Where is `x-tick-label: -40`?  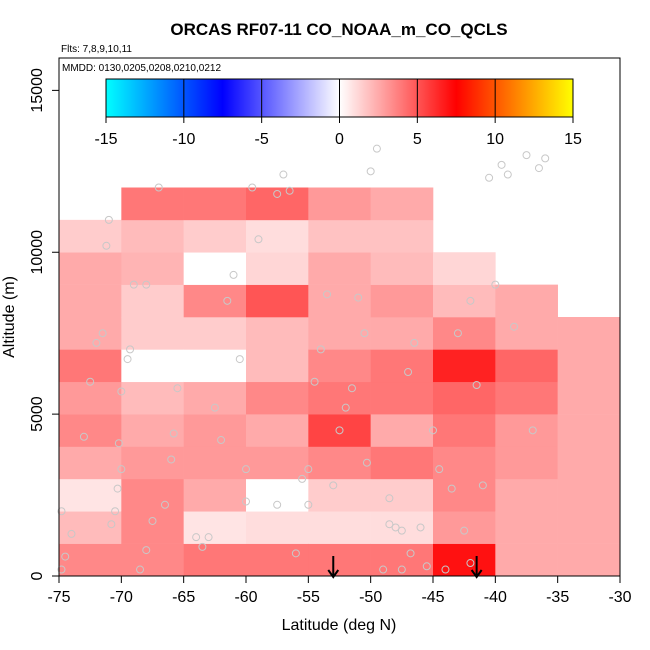 x-tick-label: -40 is located at coordinates (495, 597).